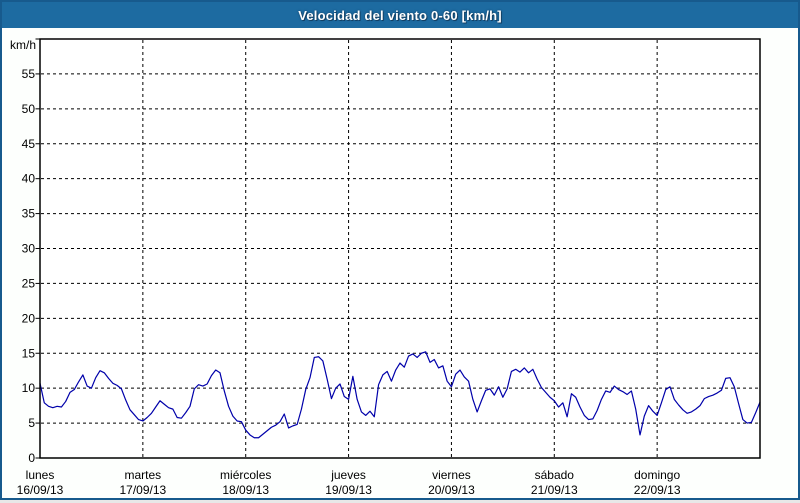 The image size is (800, 503). Describe the element at coordinates (29, 74) in the screenshot. I see `y-axis-label: 55` at that location.